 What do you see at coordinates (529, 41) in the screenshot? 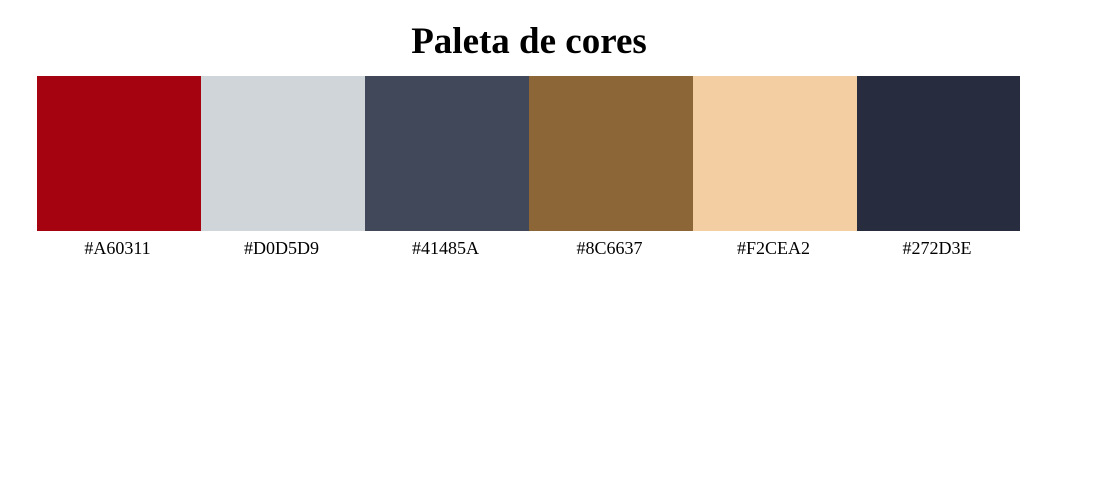
I see `page-title: Paleta de cores` at bounding box center [529, 41].